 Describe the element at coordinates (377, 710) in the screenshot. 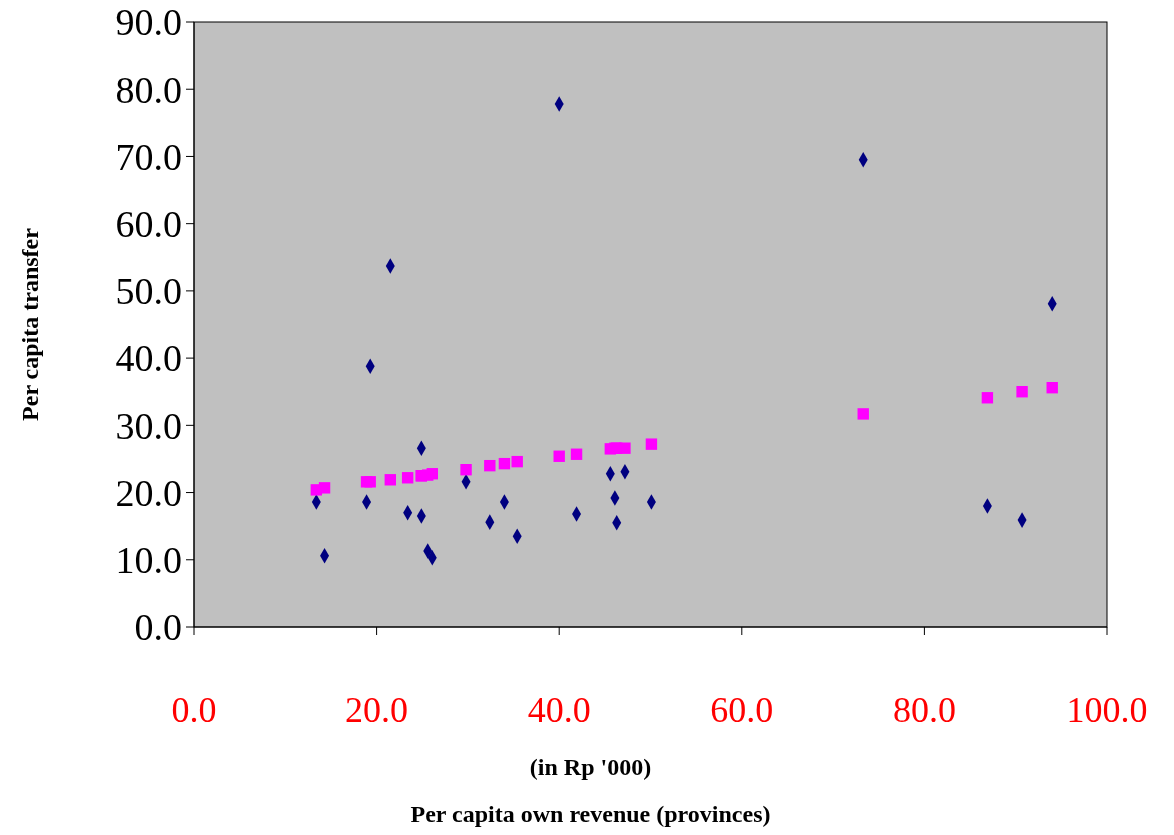

I see `x-tick-label: 20.0` at that location.